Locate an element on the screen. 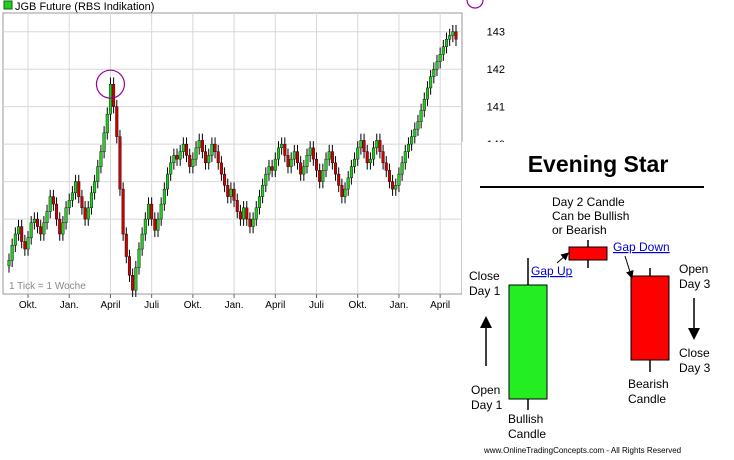 The width and height of the screenshot is (734, 460). x-tick-label: Jan. is located at coordinates (234, 305).